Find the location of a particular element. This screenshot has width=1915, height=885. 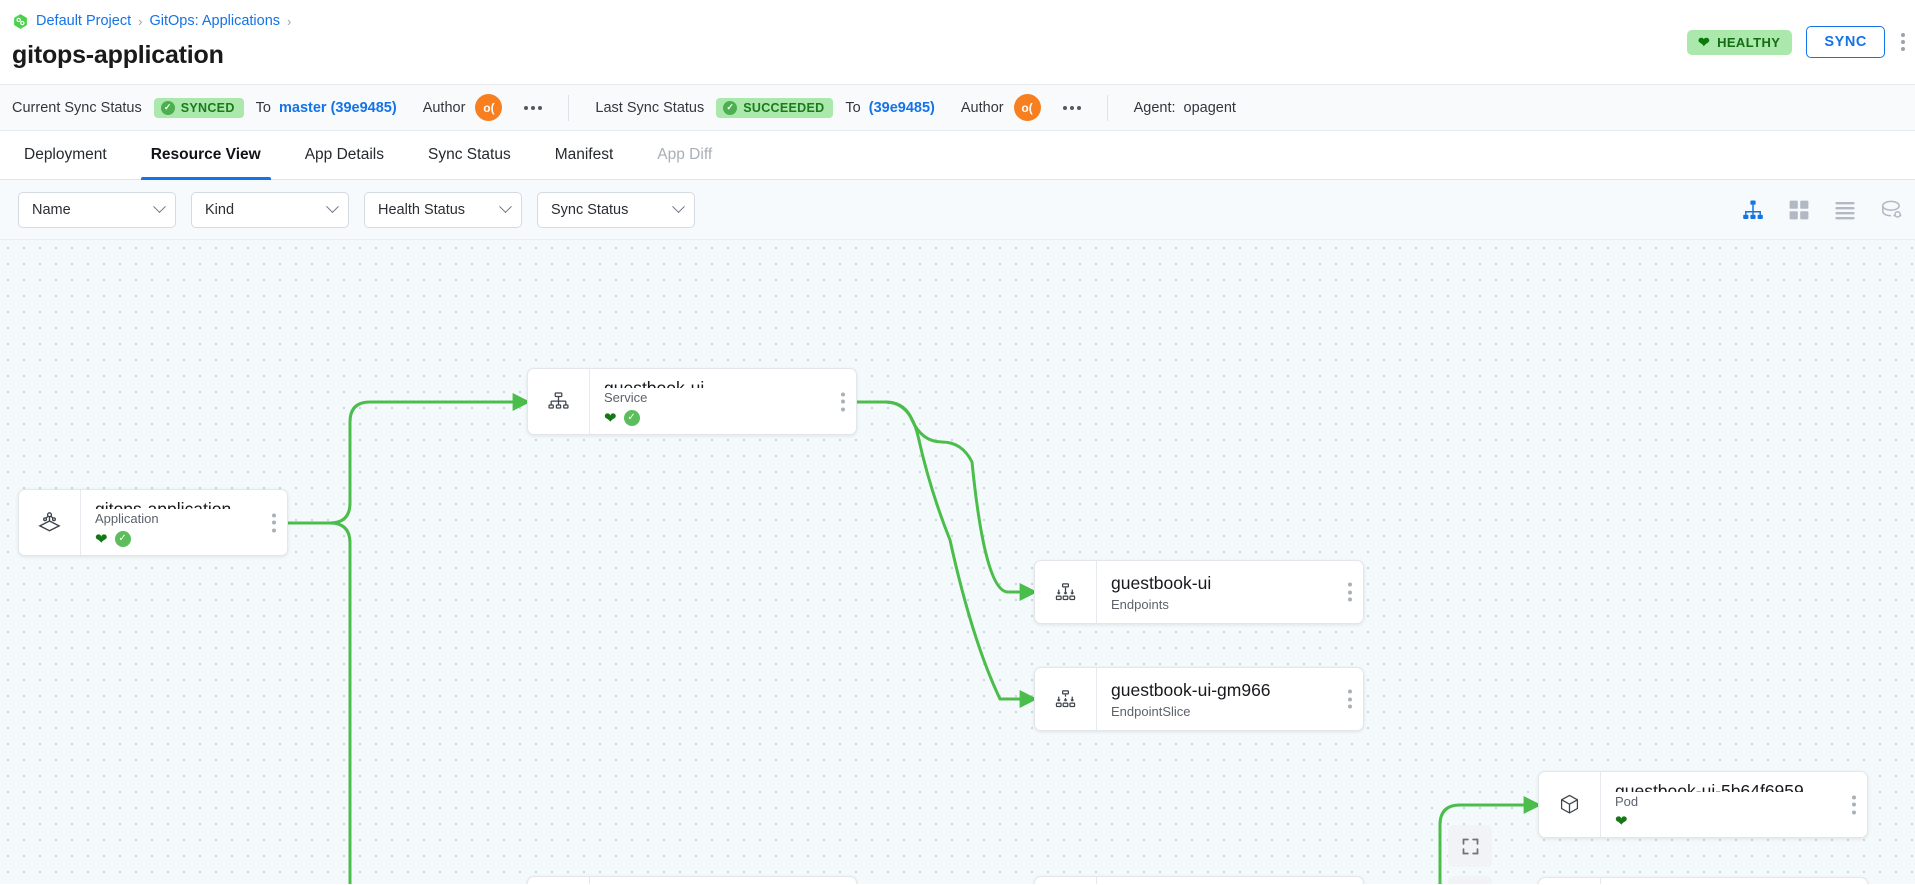

node-body: gitops-application Application ❤ ✓ is located at coordinates (184, 522).